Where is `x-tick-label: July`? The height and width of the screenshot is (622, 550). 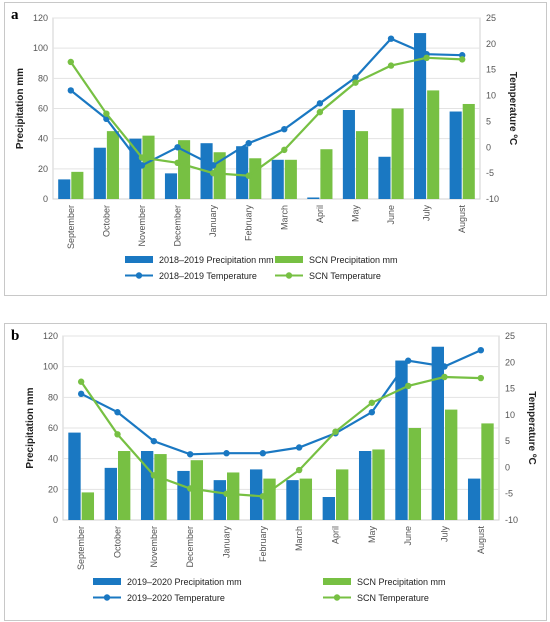
x-tick-label: July is located at coordinates (445, 534).